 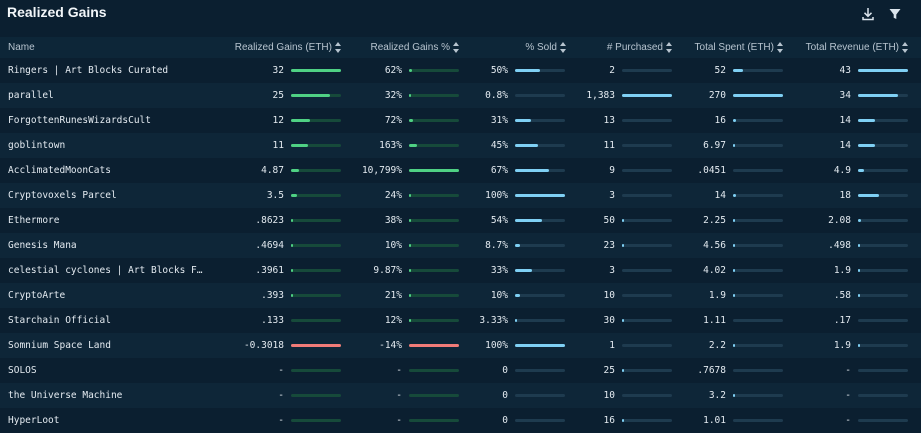 What do you see at coordinates (37, 295) in the screenshot?
I see `collection-name: CryptoArte` at bounding box center [37, 295].